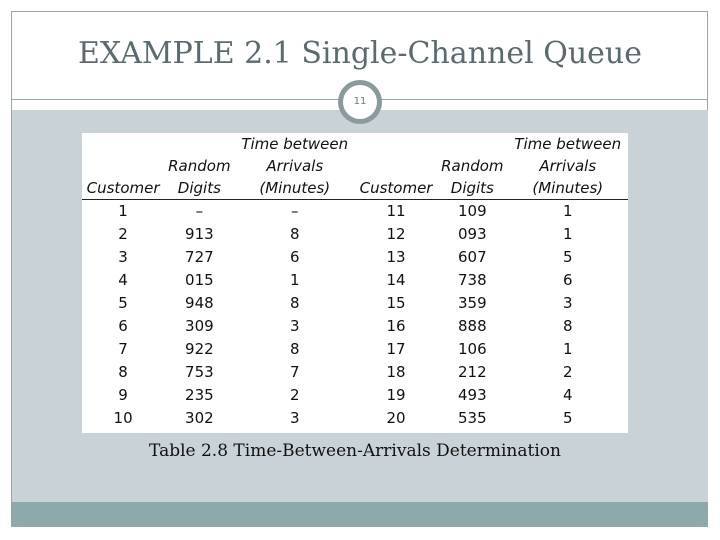  Describe the element at coordinates (472, 326) in the screenshot. I see `table-cell: 888` at that location.